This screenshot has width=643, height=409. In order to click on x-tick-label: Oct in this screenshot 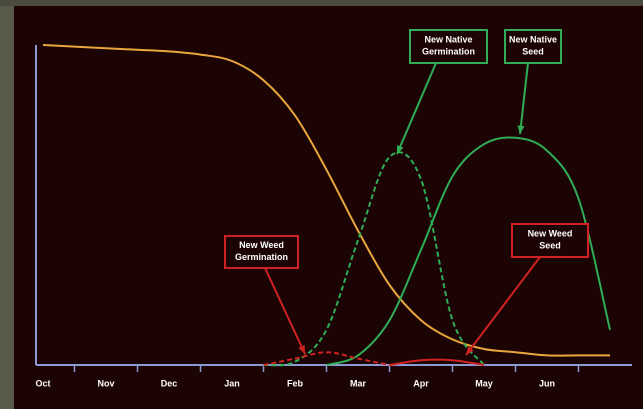, I will do `click(42, 383)`.